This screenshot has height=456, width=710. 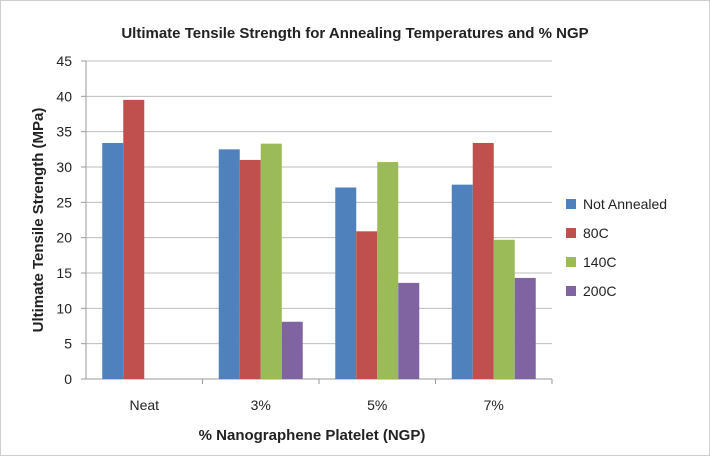 I want to click on y-tick-labels: 0 5 10 15 20 25 30 35 40 45, so click(x=64, y=220).